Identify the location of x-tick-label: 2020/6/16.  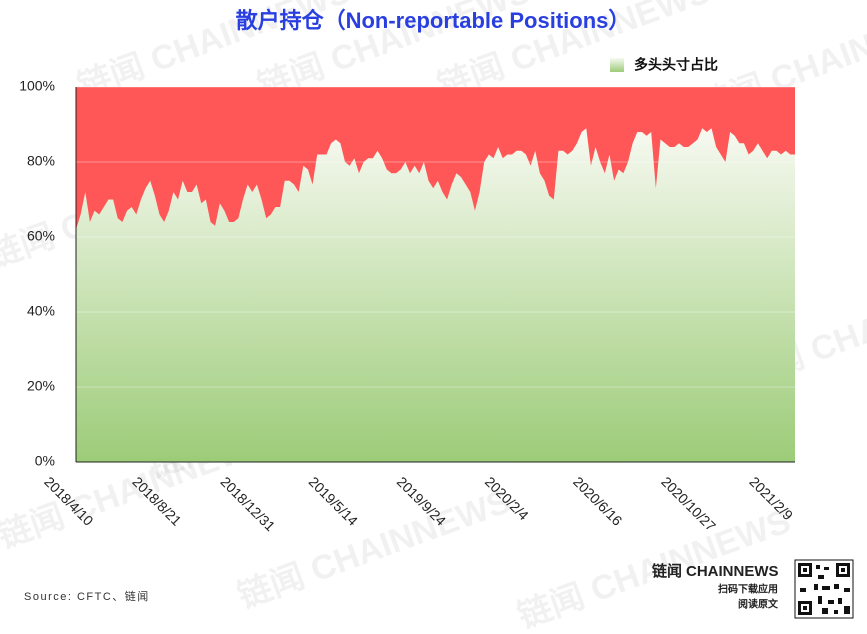
(598, 501).